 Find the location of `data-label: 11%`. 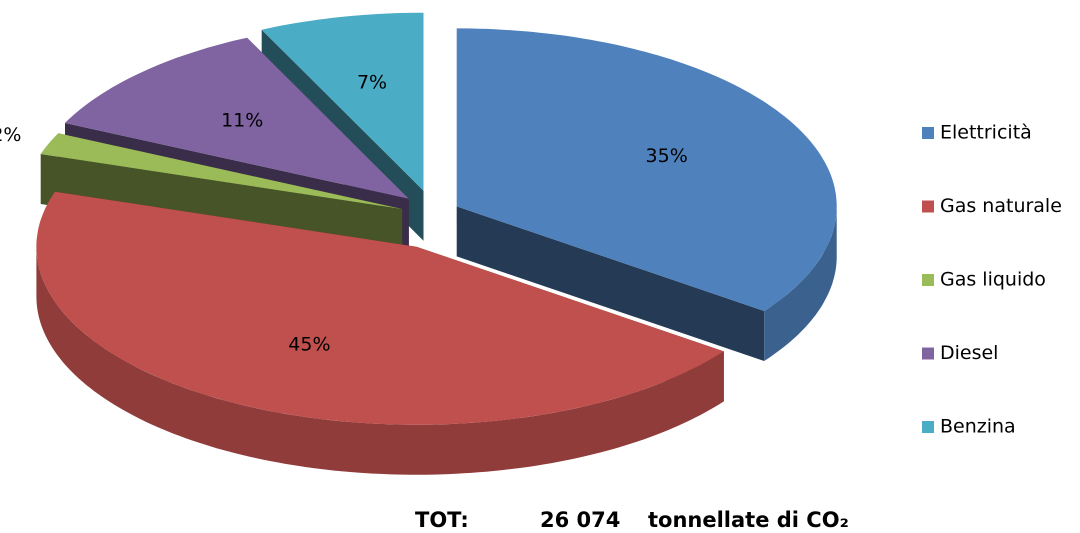

data-label: 11% is located at coordinates (242, 120).